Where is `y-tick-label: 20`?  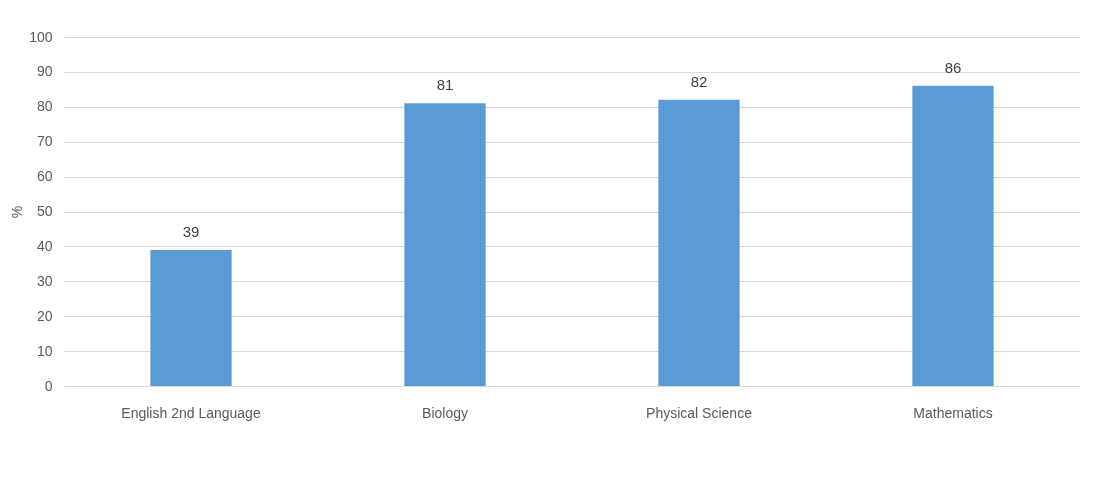 y-tick-label: 20 is located at coordinates (44, 315).